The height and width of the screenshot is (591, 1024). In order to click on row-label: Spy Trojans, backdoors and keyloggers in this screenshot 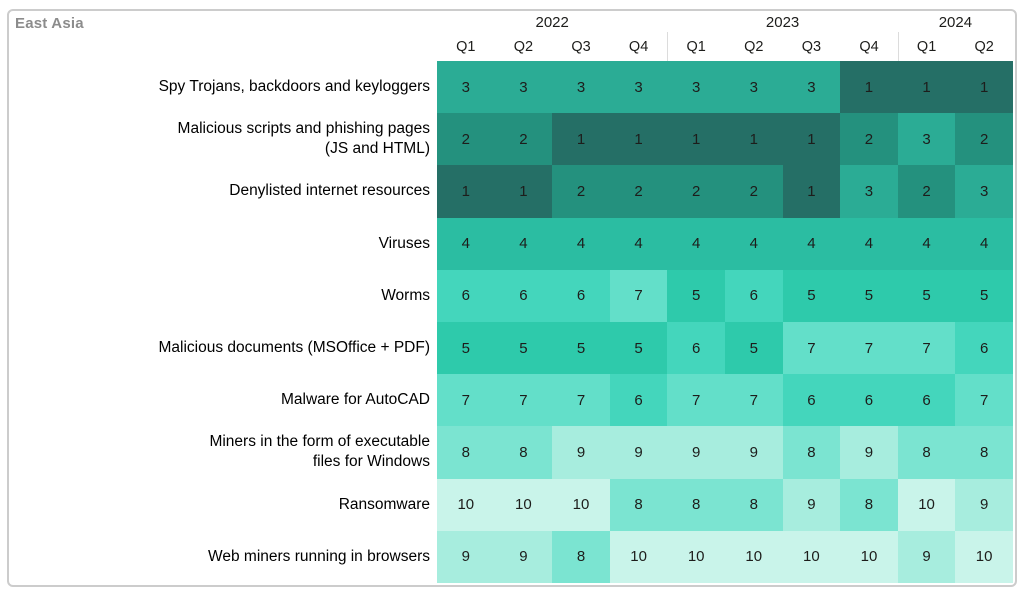, I will do `click(294, 87)`.